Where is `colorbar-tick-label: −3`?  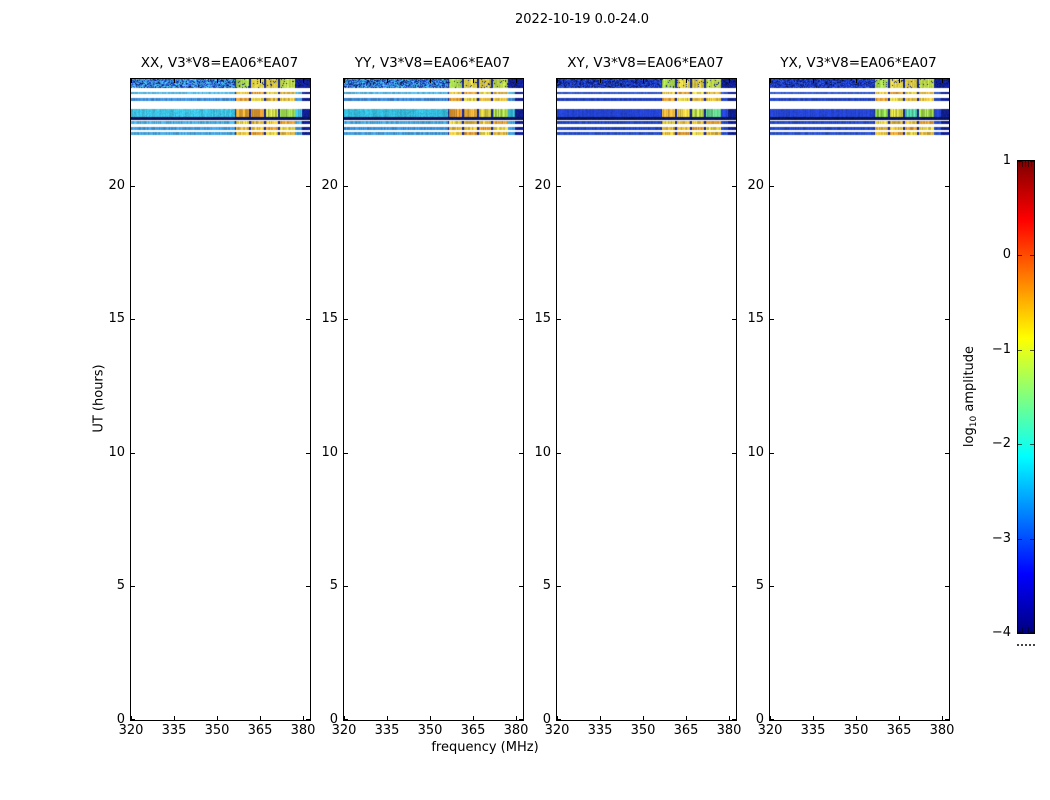 colorbar-tick-label: −3 is located at coordinates (1001, 538).